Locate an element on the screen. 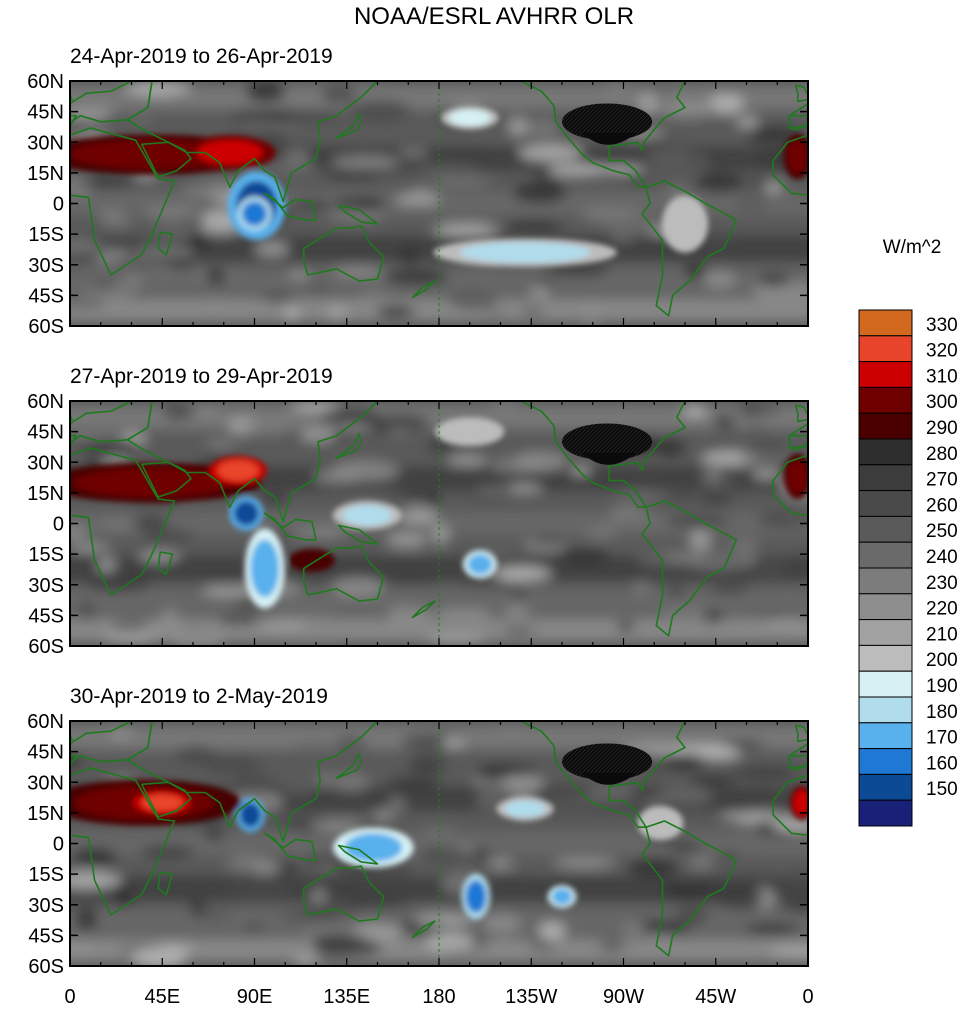  coastline-europe is located at coordinates (111, 102).